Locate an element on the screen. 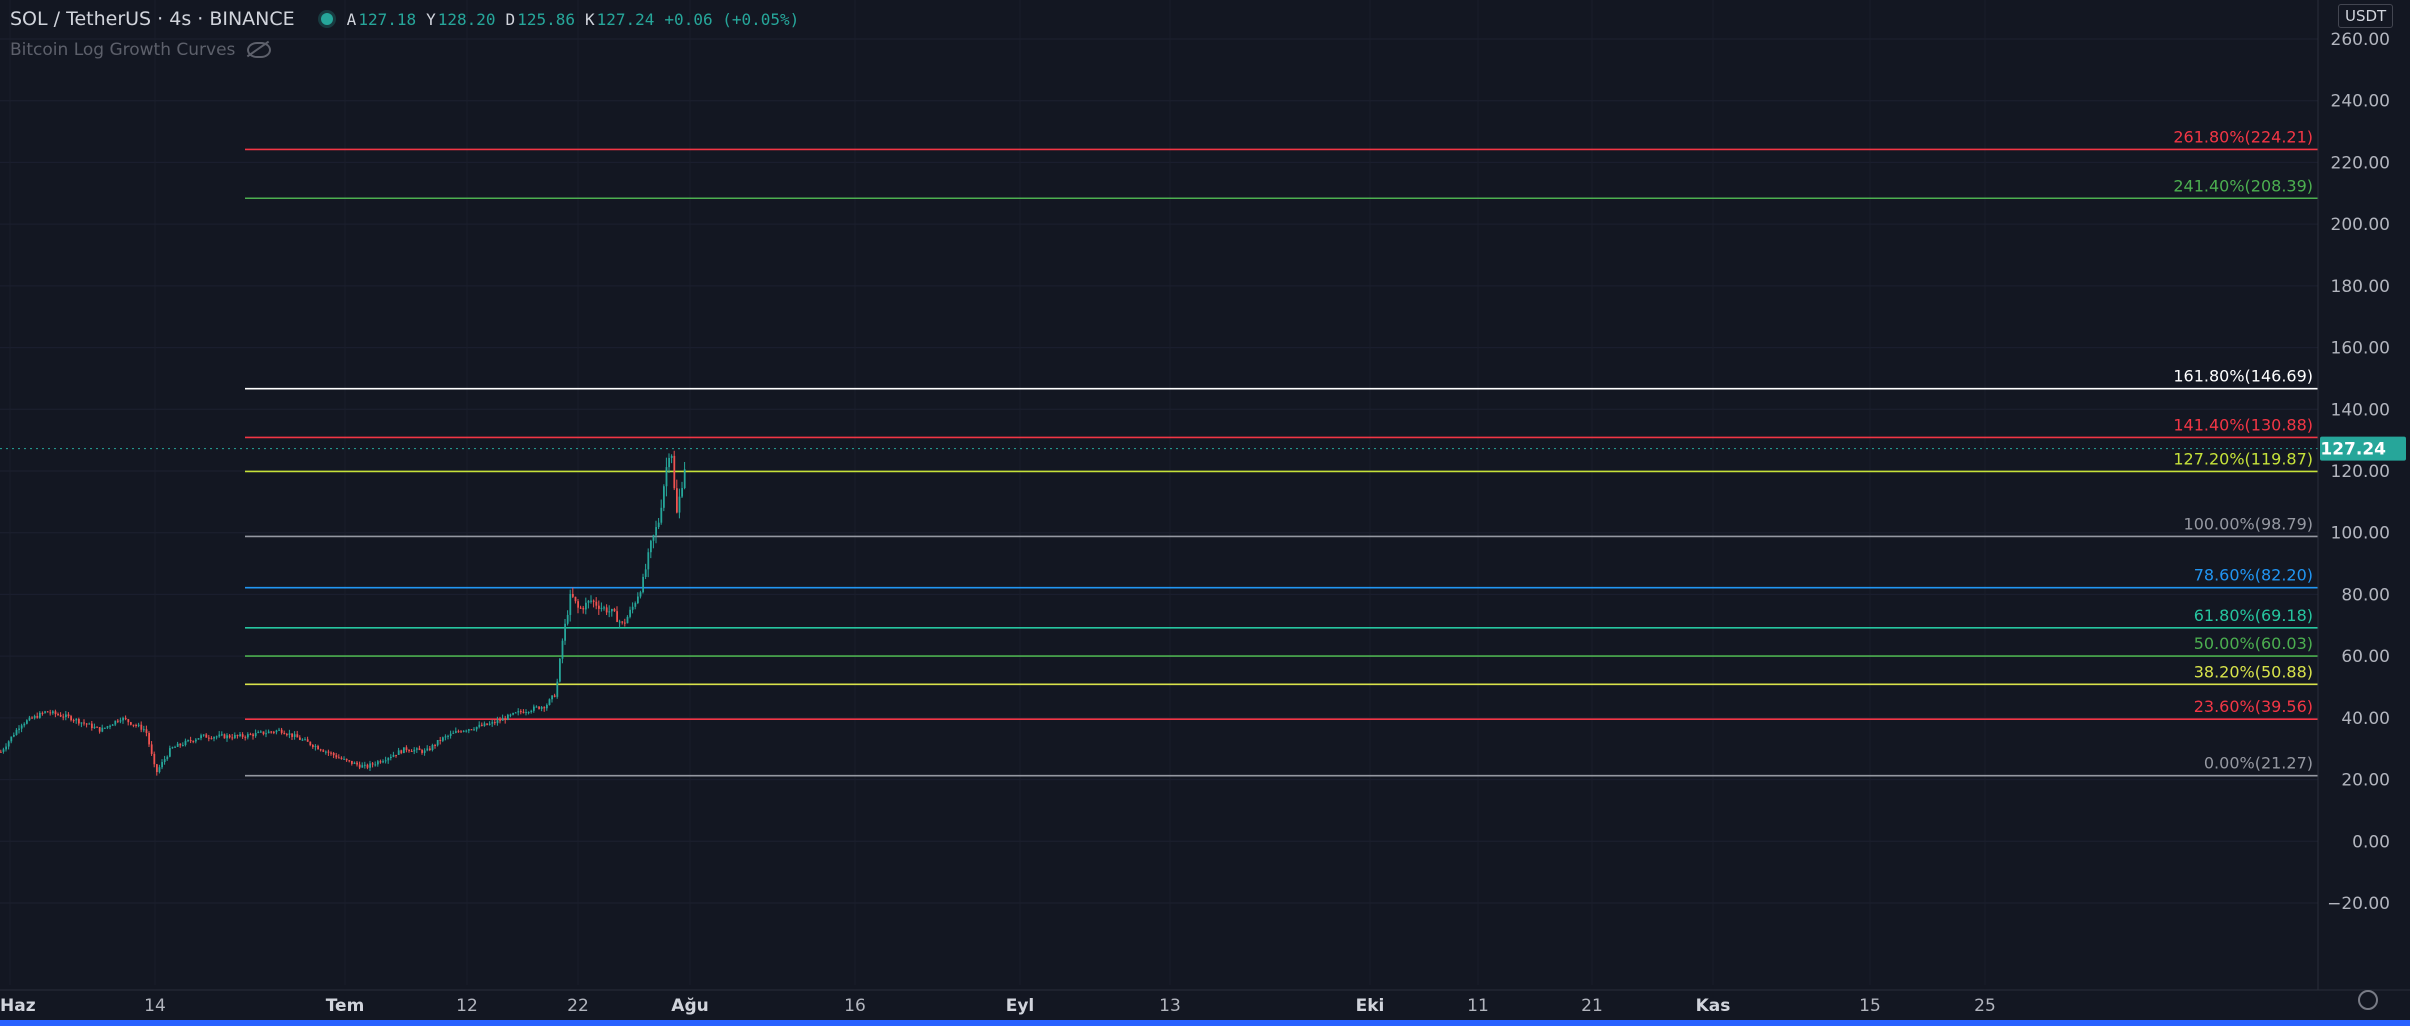 The image size is (2410, 1026). y-tick-label: 180.00 is located at coordinates (2360, 287).